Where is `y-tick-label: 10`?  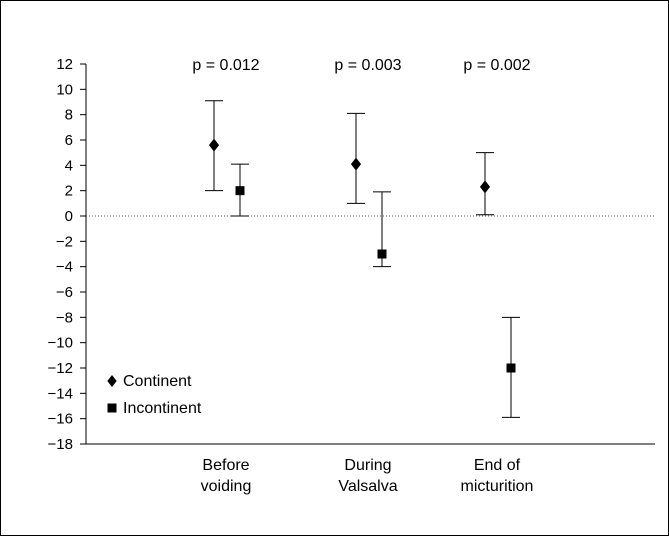
y-tick-label: 10 is located at coordinates (64, 89).